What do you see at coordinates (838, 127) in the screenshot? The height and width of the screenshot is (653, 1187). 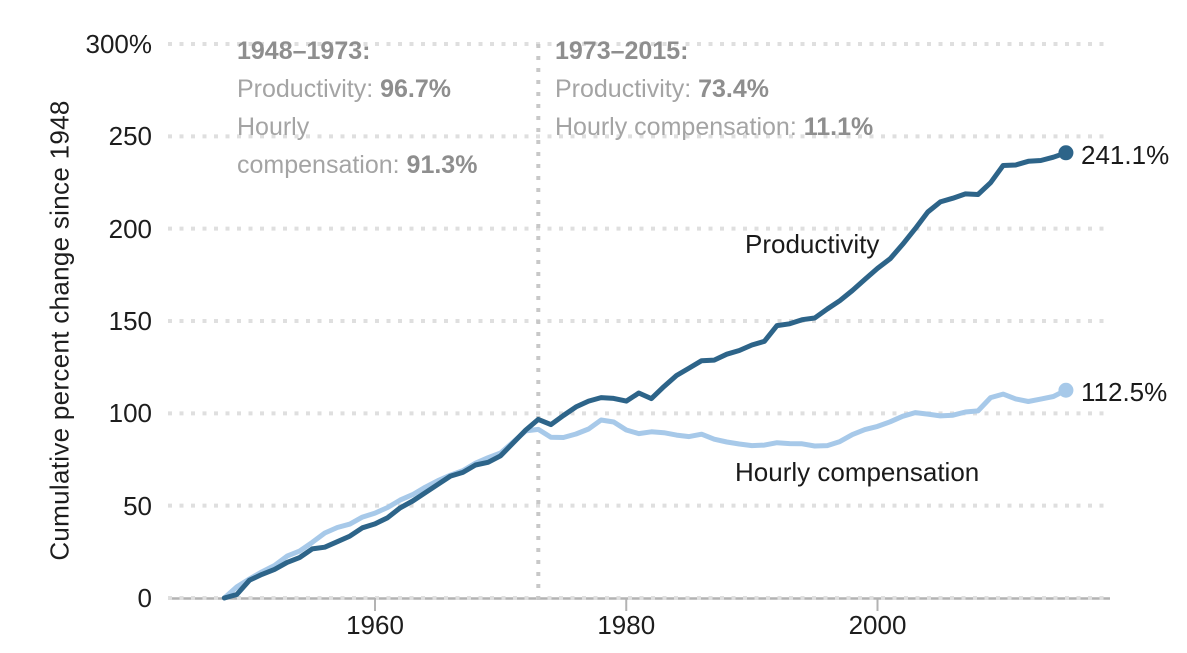 I see `annotation-value: 11.1%` at bounding box center [838, 127].